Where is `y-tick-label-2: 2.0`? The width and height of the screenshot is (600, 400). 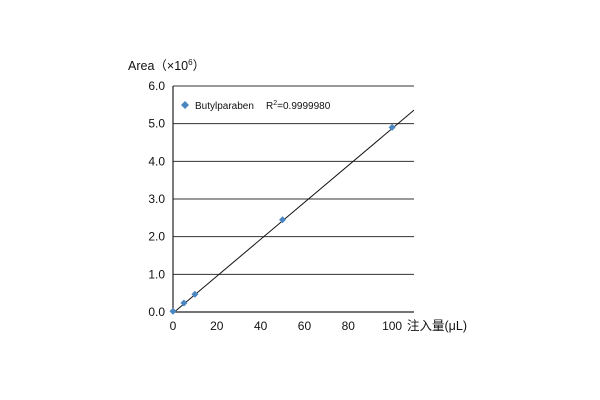
y-tick-label-2: 2.0 is located at coordinates (156, 237).